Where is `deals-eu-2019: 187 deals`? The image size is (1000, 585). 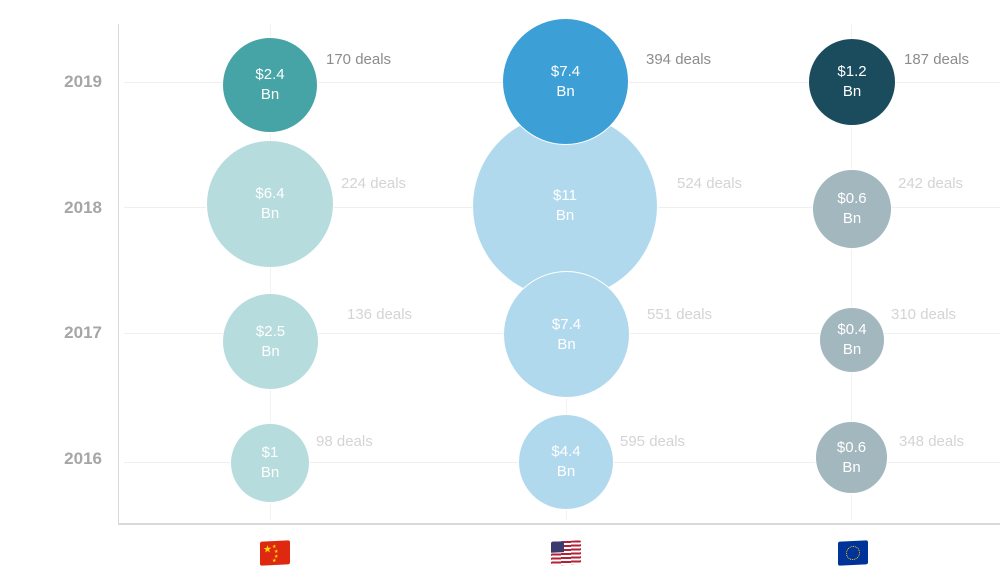 deals-eu-2019: 187 deals is located at coordinates (937, 59).